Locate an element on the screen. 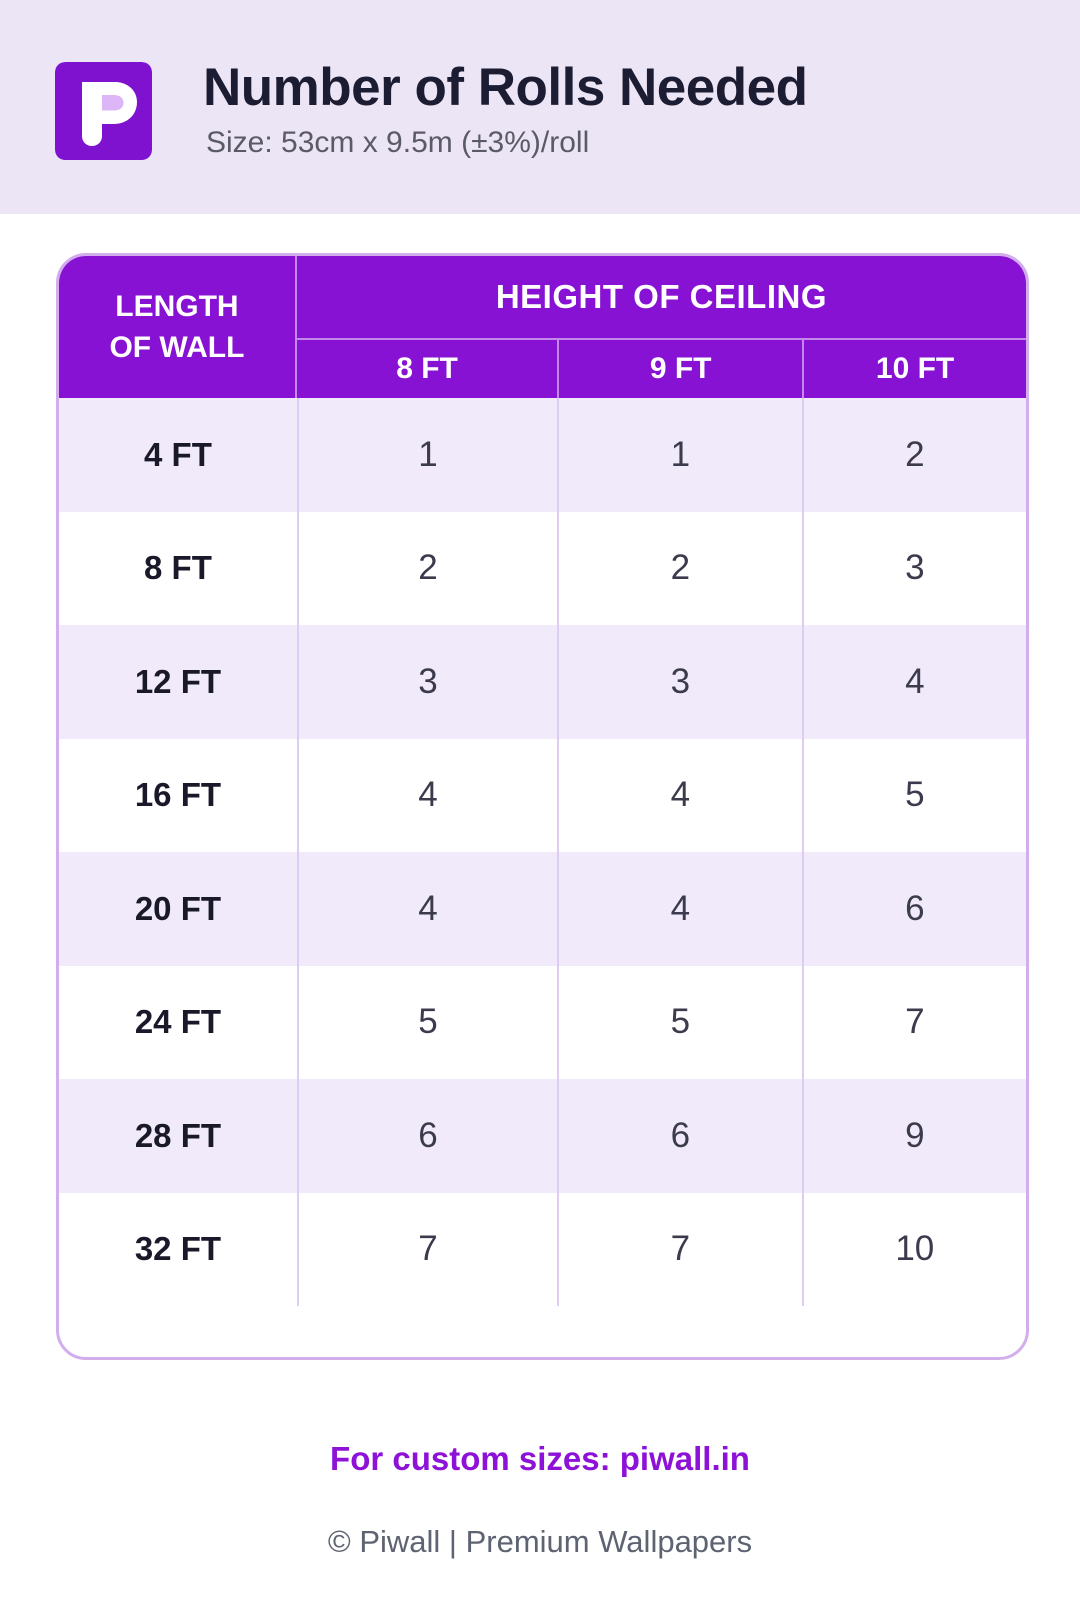 The image size is (1080, 1620). table-row: 20 FT 4 4 6 is located at coordinates (542, 909).